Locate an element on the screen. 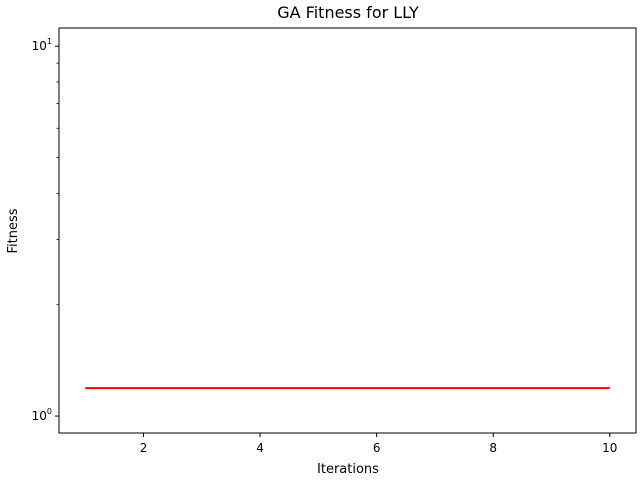 Image resolution: width=640 pixels, height=480 pixels. x-tick-label: 4 is located at coordinates (260, 448).